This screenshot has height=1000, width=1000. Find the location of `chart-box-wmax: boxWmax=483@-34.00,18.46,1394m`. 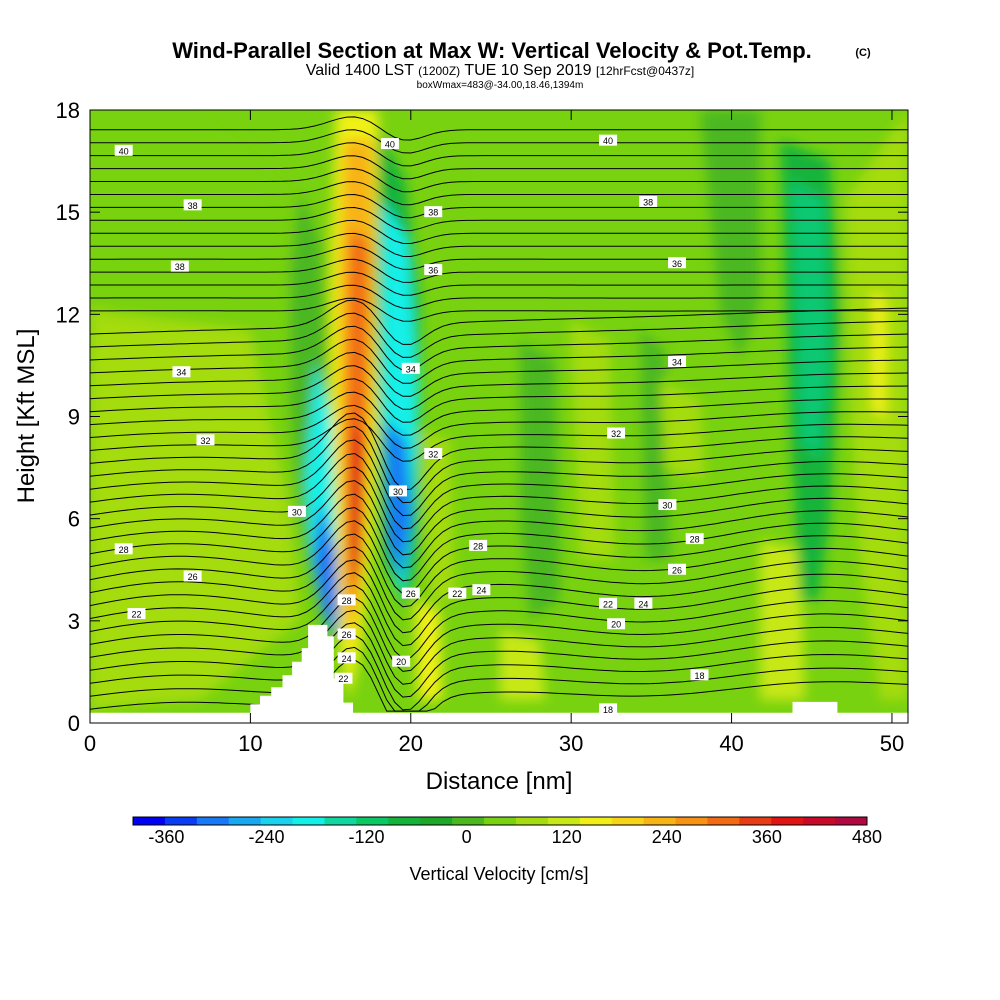

chart-box-wmax: boxWmax=483@-34.00,18.46,1394m is located at coordinates (500, 85).